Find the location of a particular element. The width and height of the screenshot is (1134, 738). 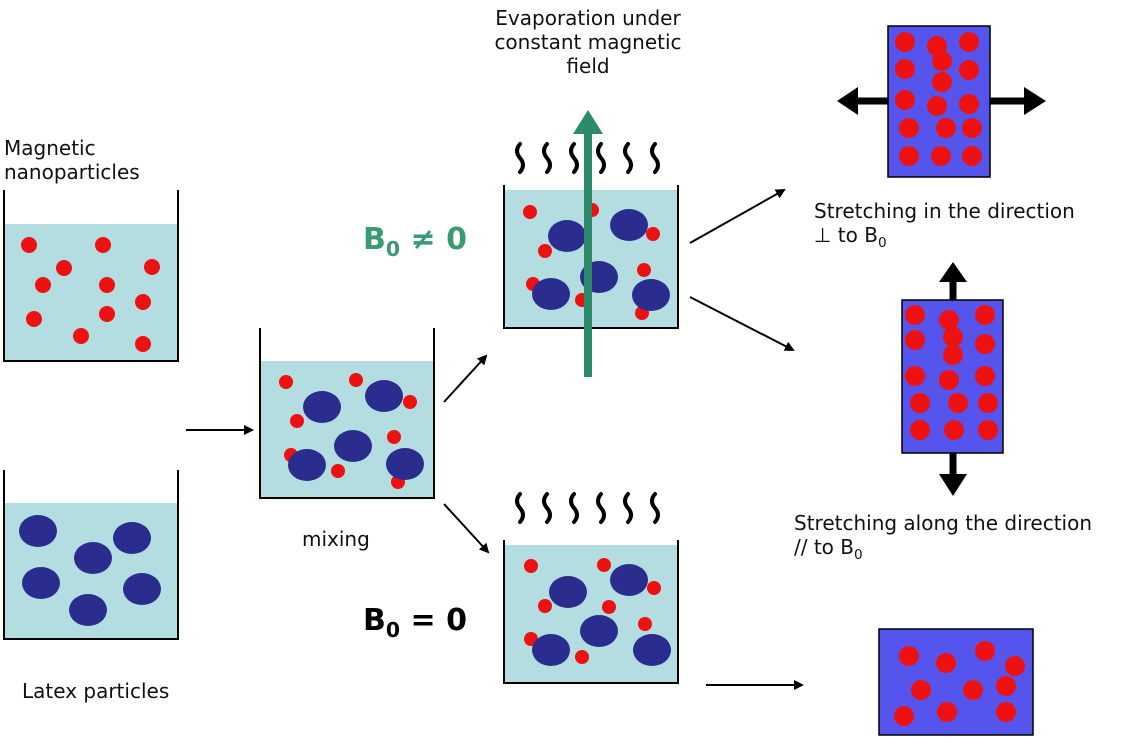

beaker-magnetic-nanoparticles is located at coordinates (91, 276).